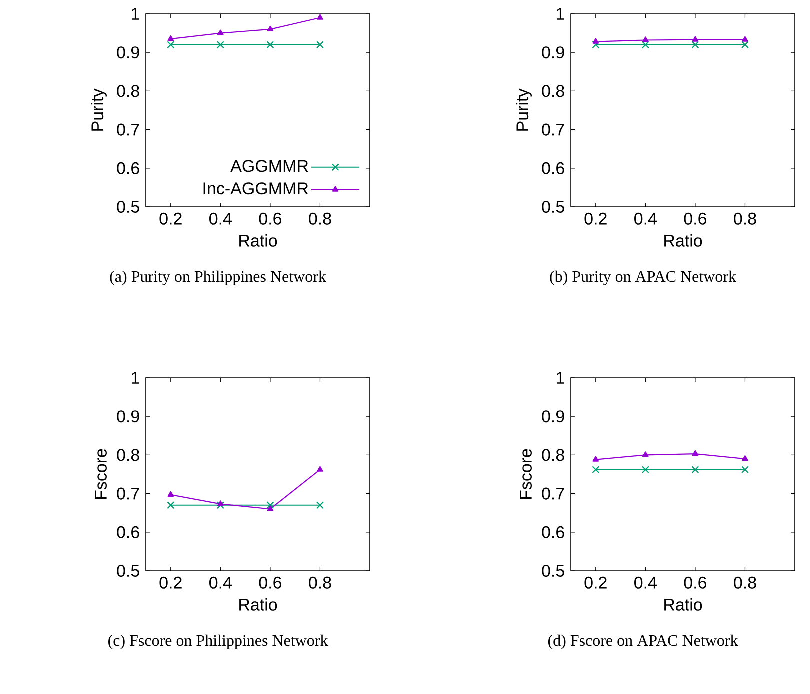 The height and width of the screenshot is (694, 810). I want to click on text: (a) Purity on Philippines Network, so click(218, 278).